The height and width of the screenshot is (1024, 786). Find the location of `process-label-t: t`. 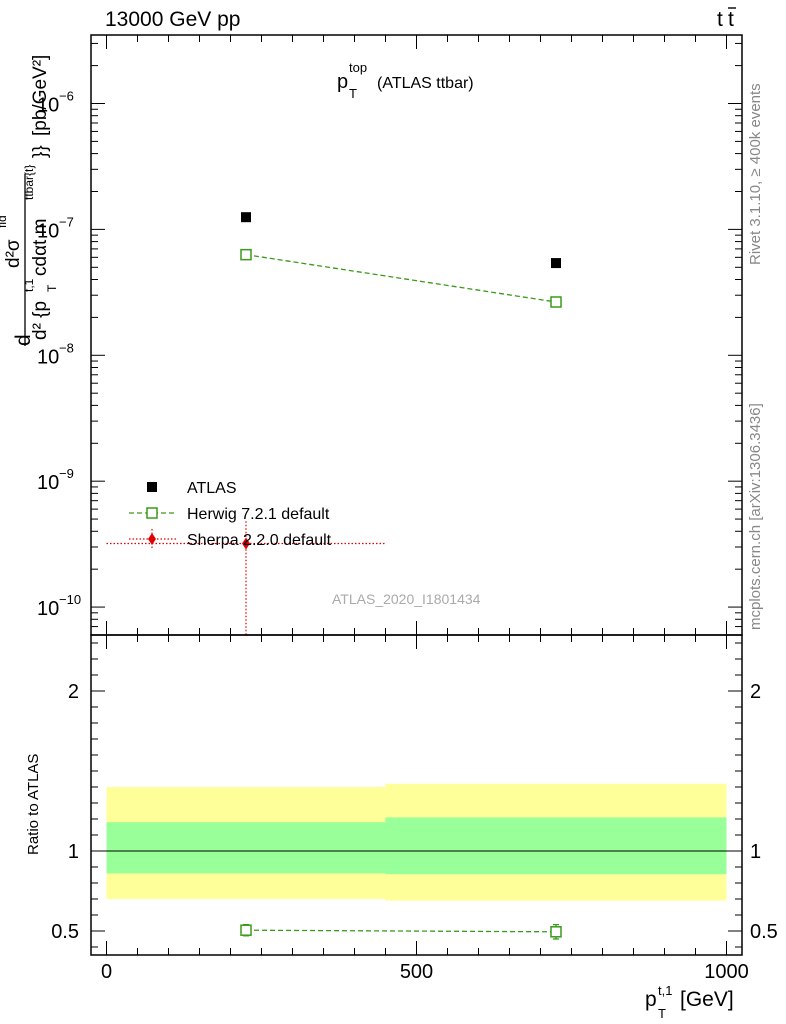

process-label-t: t is located at coordinates (720, 19).